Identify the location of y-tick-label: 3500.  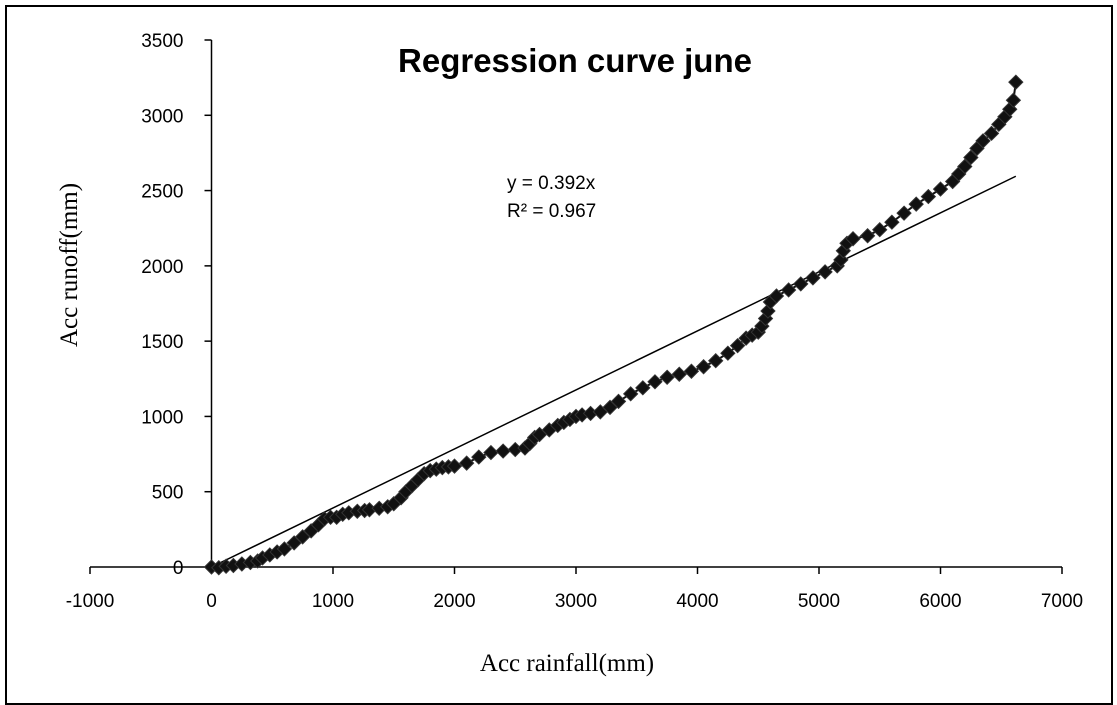
(162, 41).